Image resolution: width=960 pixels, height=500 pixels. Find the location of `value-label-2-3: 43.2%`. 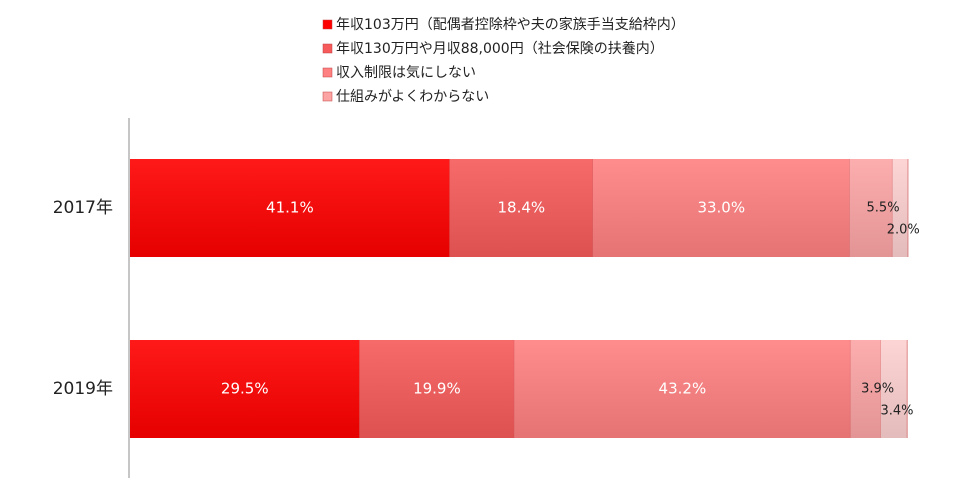

value-label-2-3: 43.2% is located at coordinates (683, 389).